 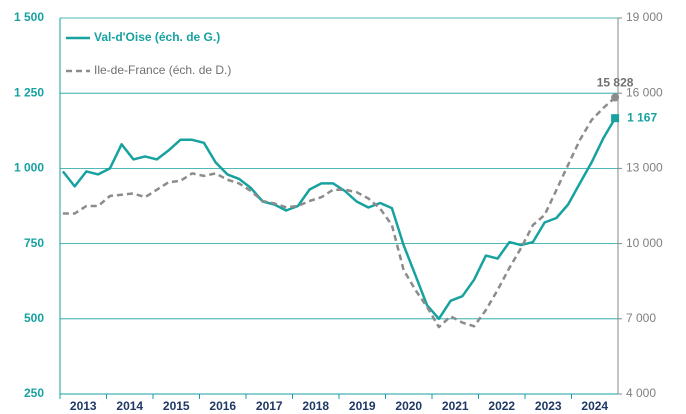 I want to click on legend-label: Val-d'Oise (éch. de G.), so click(x=157, y=37).